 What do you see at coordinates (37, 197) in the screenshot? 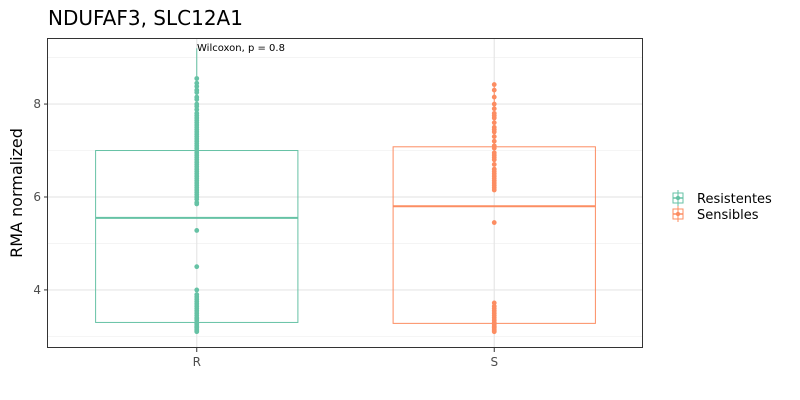
I see `y-tick-label: 6` at bounding box center [37, 197].